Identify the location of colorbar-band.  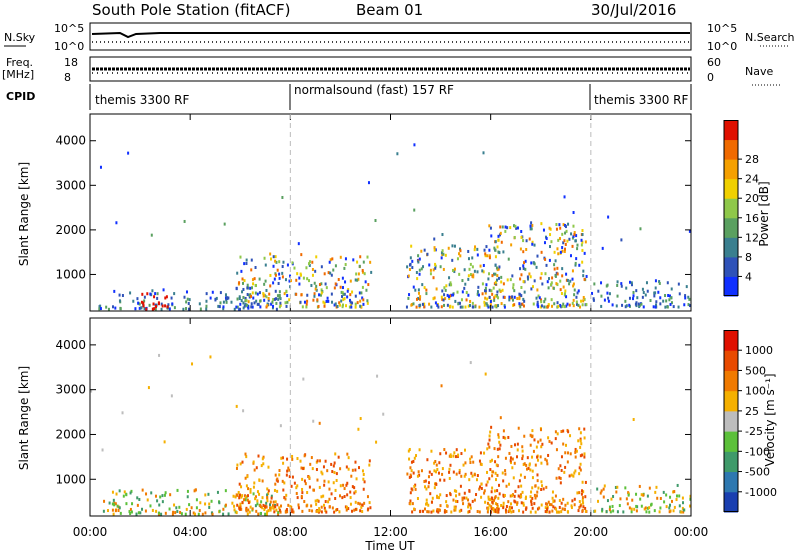
(731, 360).